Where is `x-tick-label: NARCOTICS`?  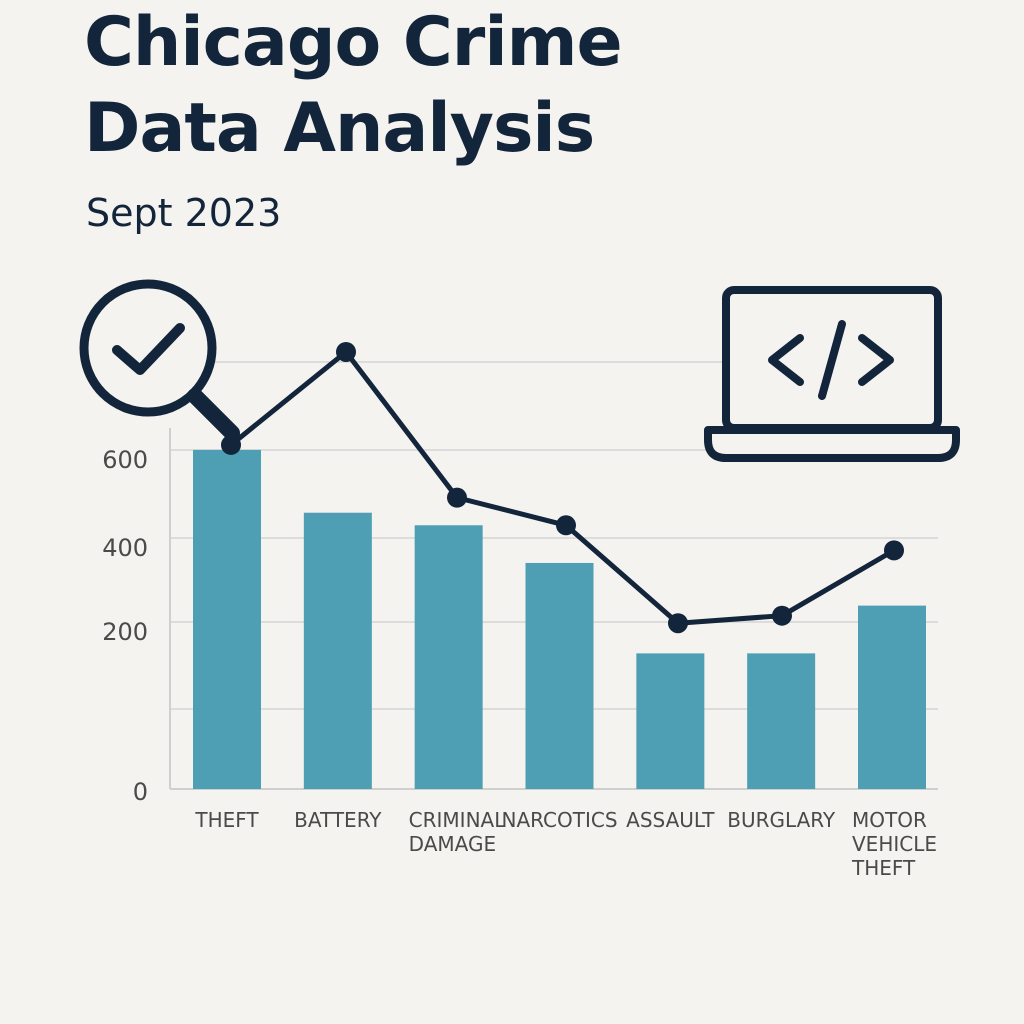 x-tick-label: NARCOTICS is located at coordinates (559, 820).